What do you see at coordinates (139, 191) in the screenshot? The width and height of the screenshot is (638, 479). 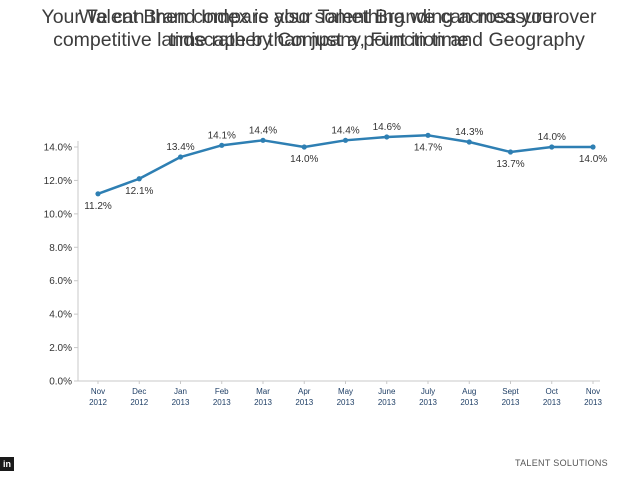 I see `data-label: 12.1%` at bounding box center [139, 191].